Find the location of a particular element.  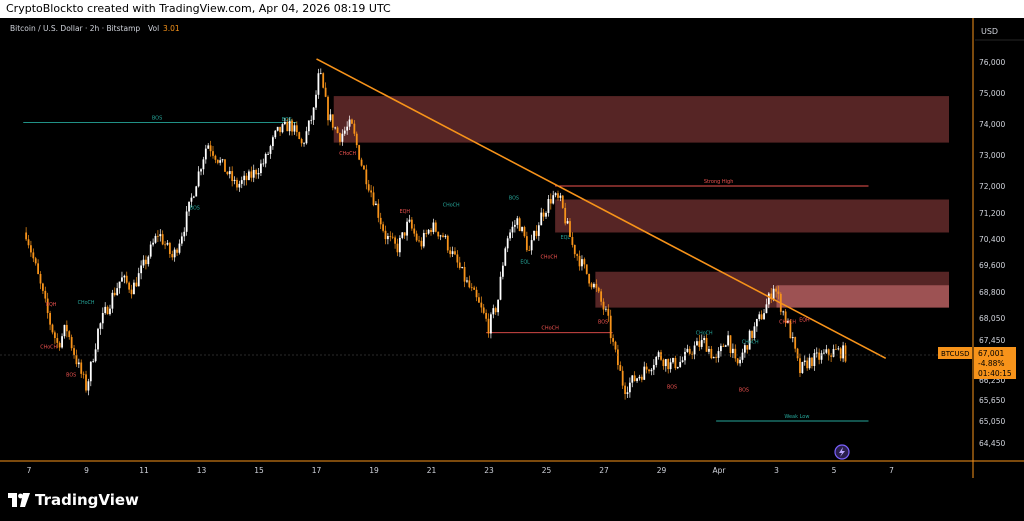

price-tick-label: 75,000 is located at coordinates (992, 93).